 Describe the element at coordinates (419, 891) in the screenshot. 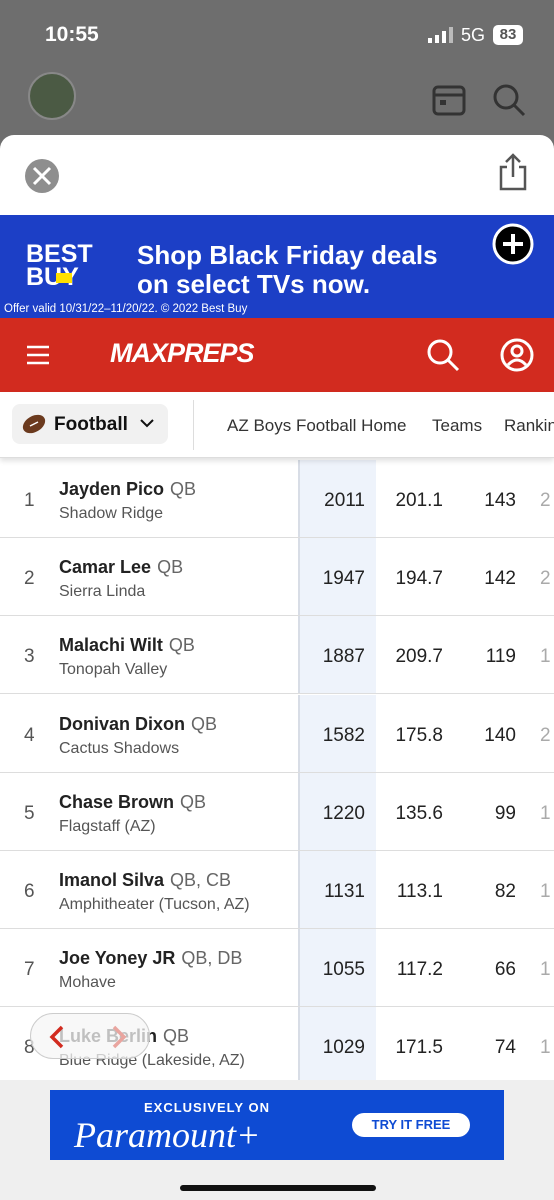

I see `yards-per-game: 113.1` at that location.